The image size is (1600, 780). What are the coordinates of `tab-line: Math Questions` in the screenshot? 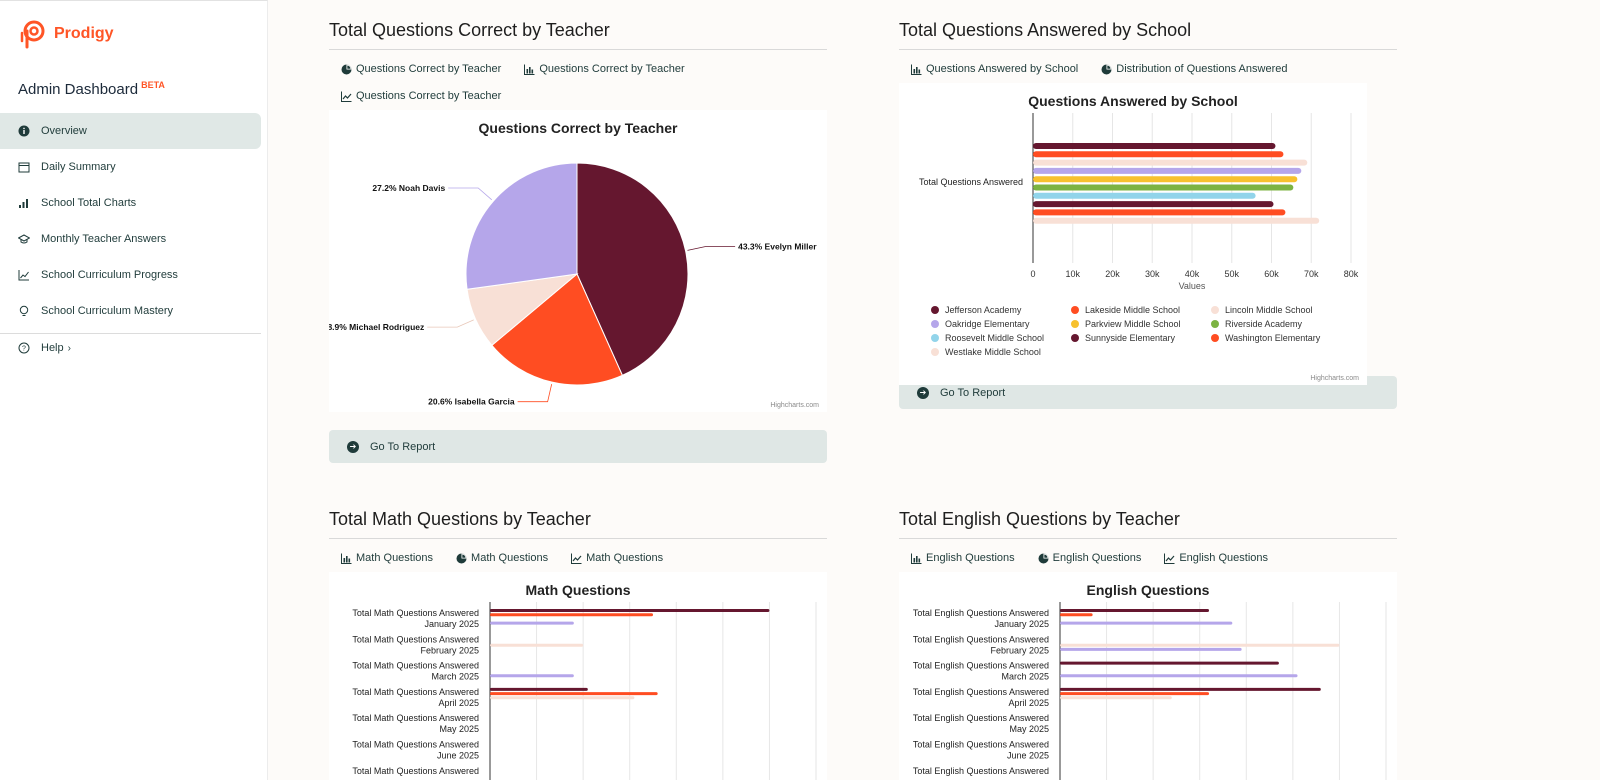 It's located at (617, 558).